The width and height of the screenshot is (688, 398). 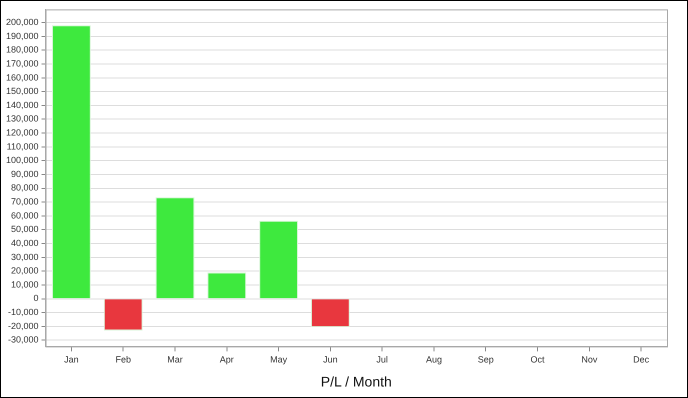 I want to click on y-tick-label: 50,000, so click(x=25, y=229).